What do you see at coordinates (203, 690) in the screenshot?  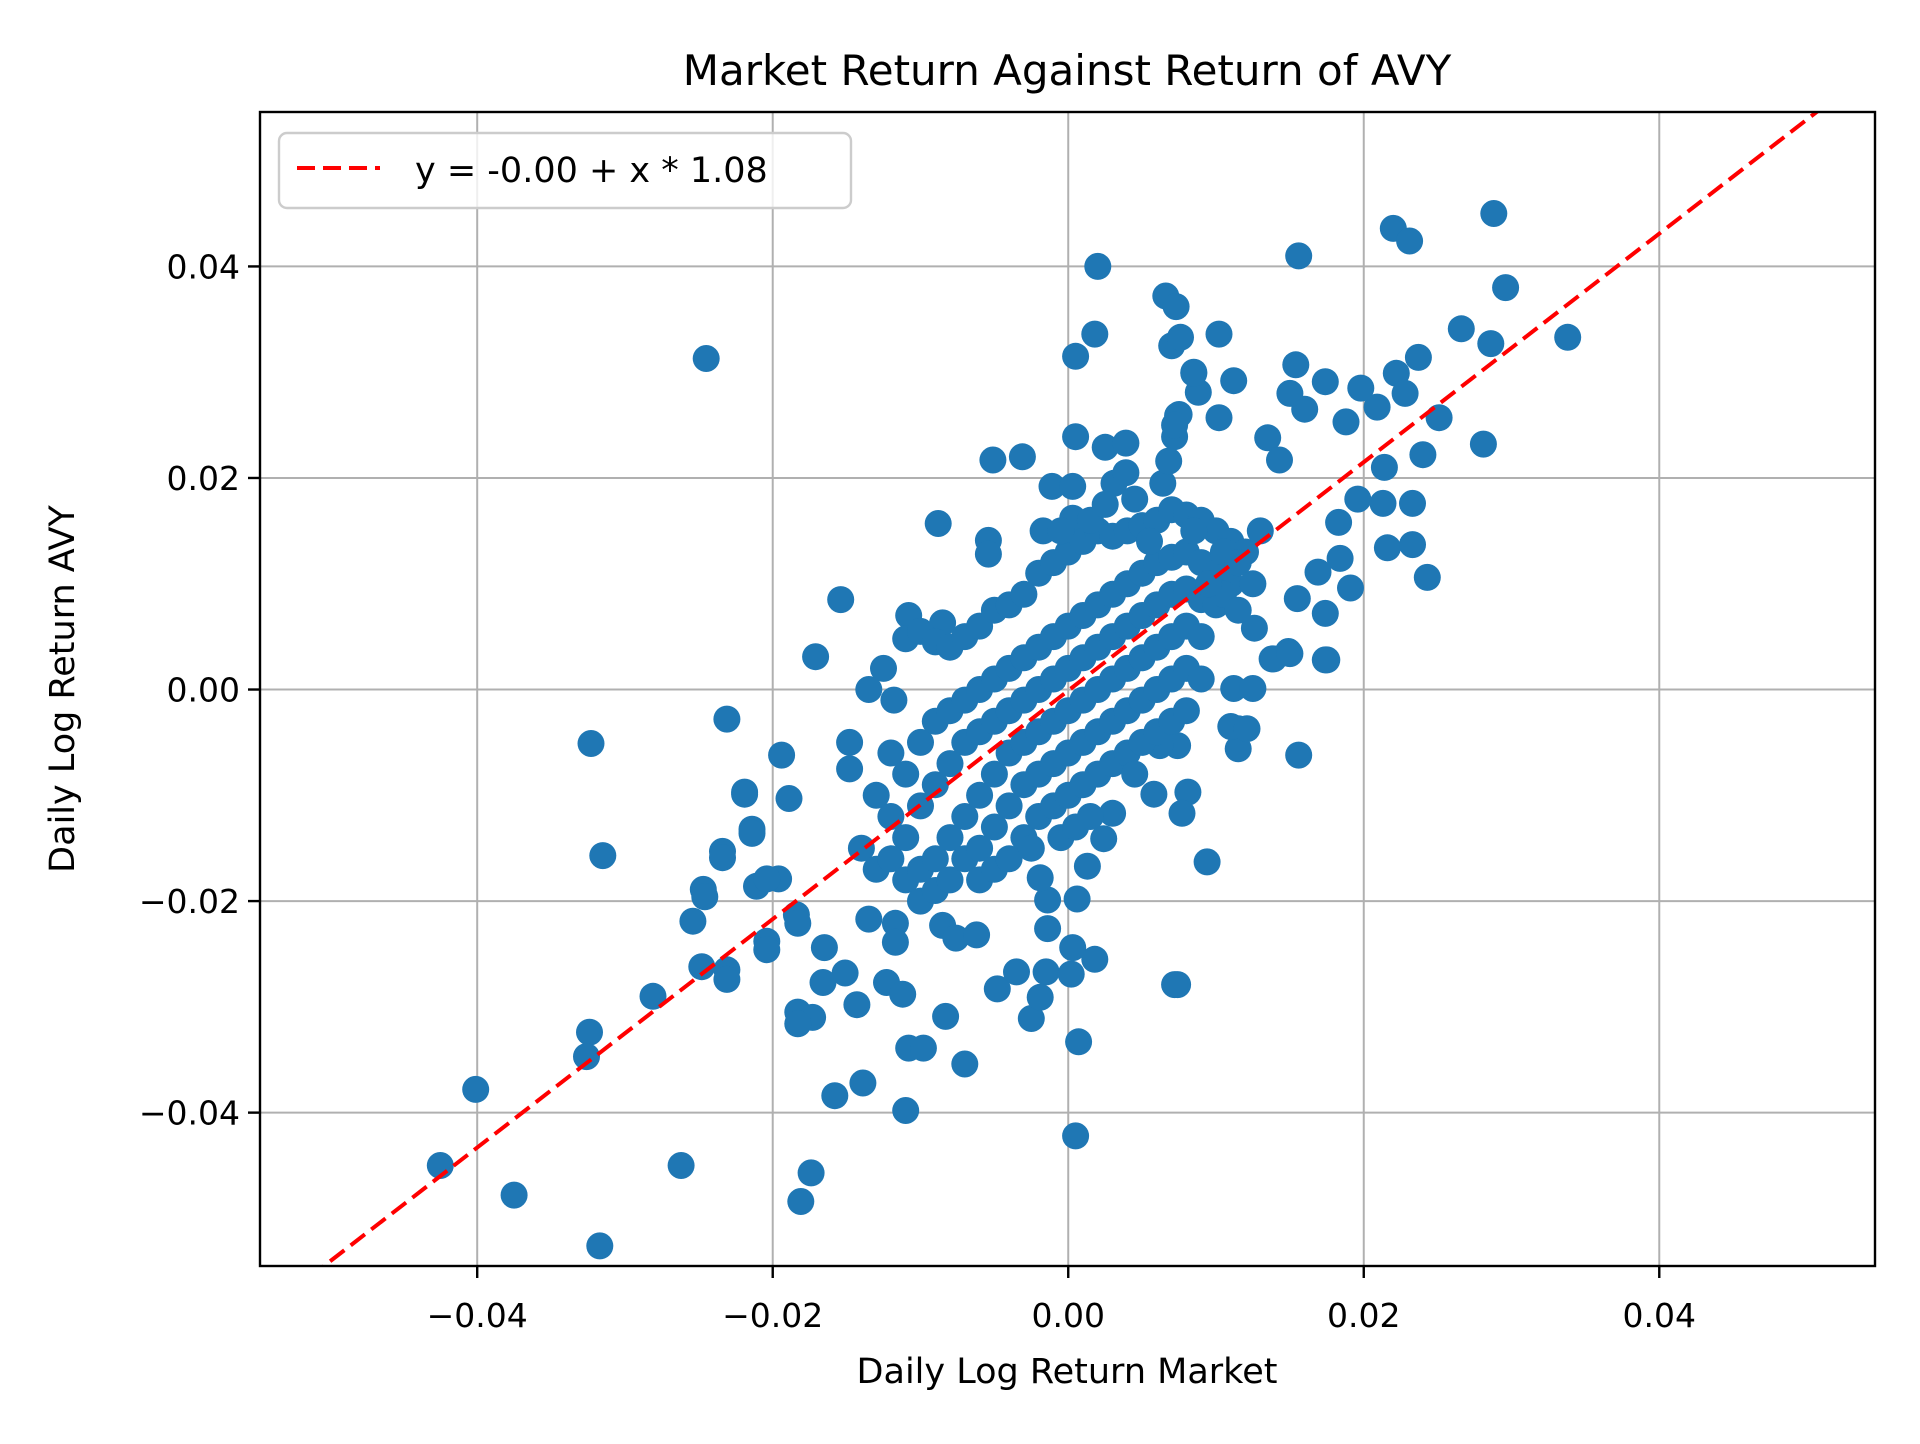 I see `y-tick-label: 0.00` at bounding box center [203, 690].